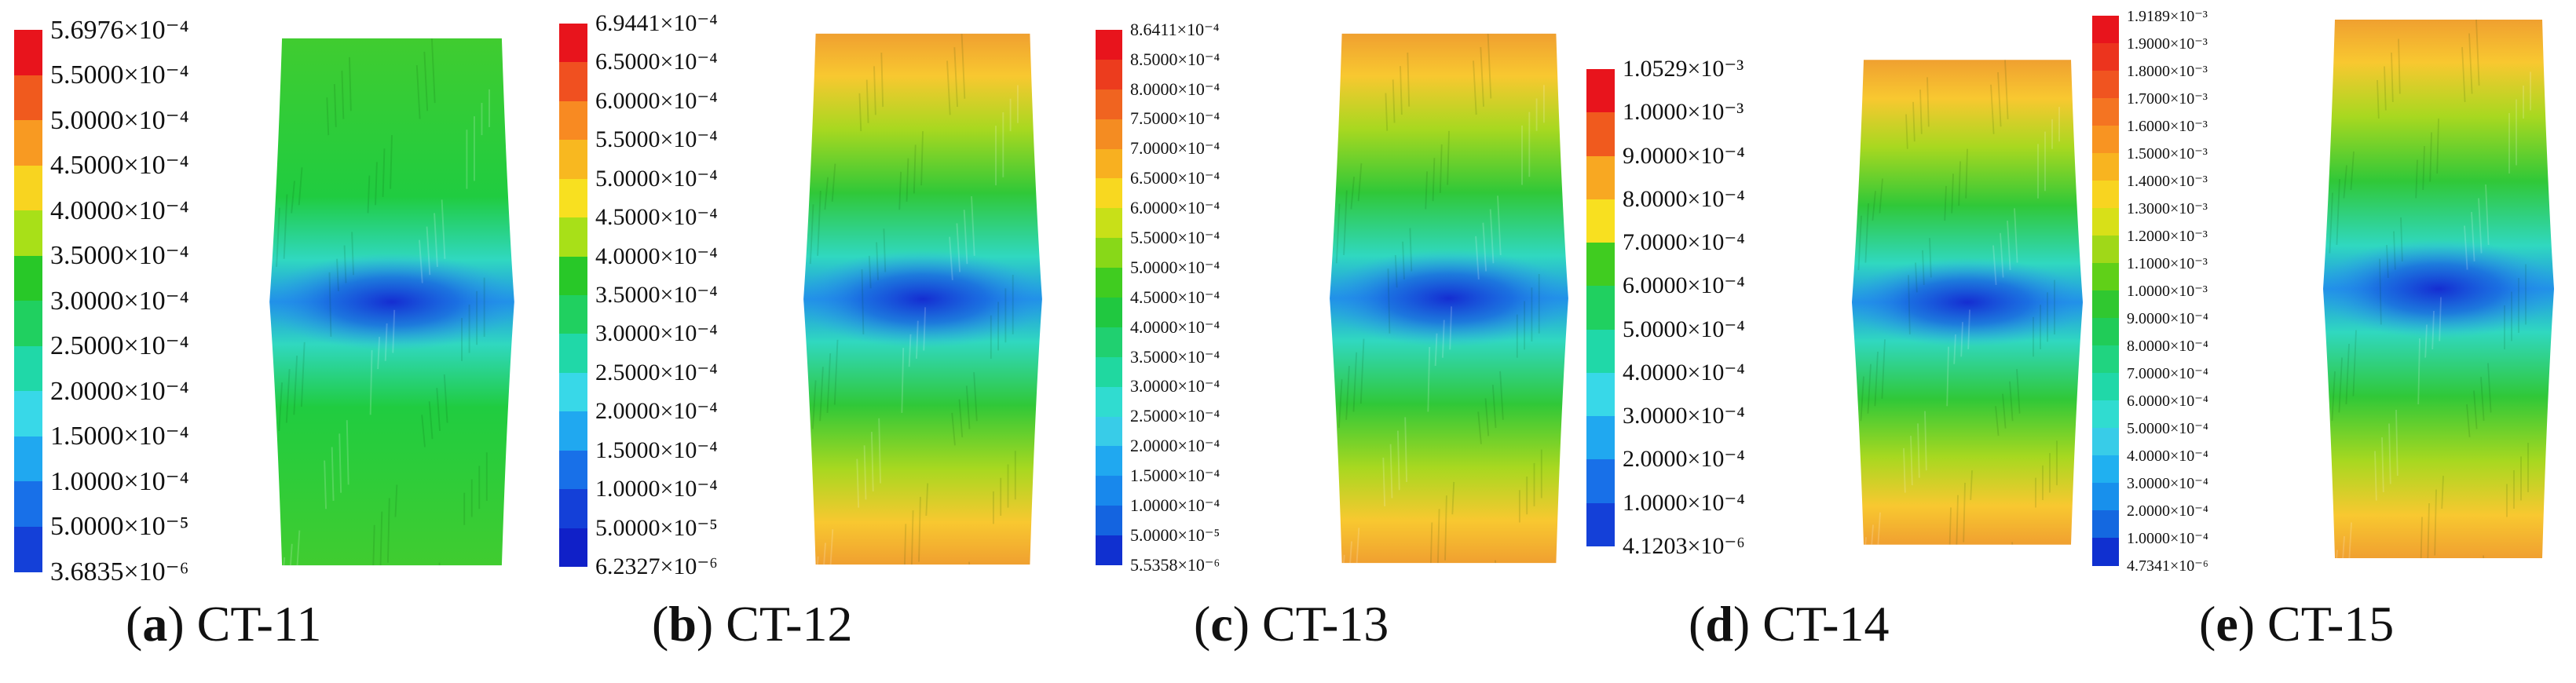 This screenshot has height=683, width=2576. Describe the element at coordinates (683, 624) in the screenshot. I see `panel-letter: b` at that location.